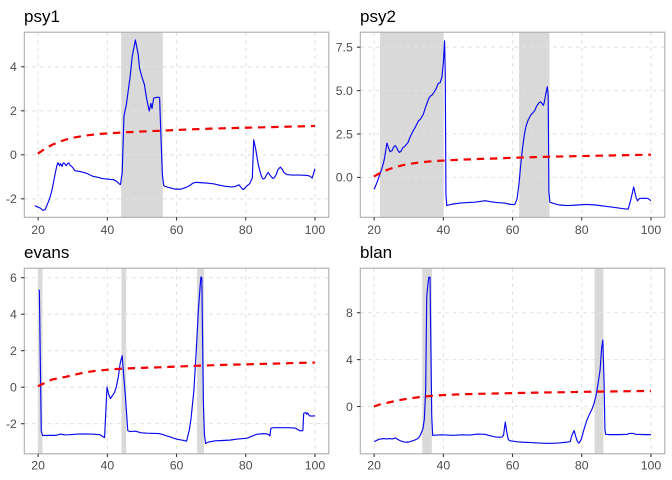 The width and height of the screenshot is (672, 480). What do you see at coordinates (344, 134) in the screenshot?
I see `svg-text: 2.5` at bounding box center [344, 134].